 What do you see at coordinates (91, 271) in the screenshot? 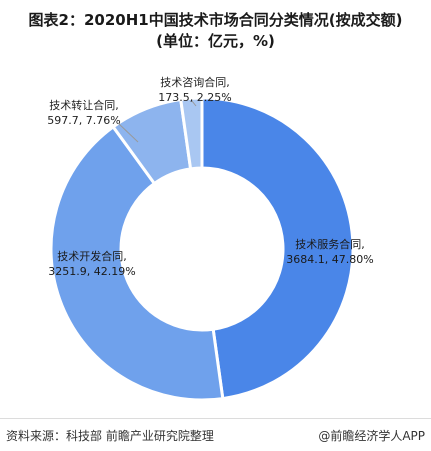
I see `slice-label-value: 3251.9, 42.19%` at bounding box center [91, 271].